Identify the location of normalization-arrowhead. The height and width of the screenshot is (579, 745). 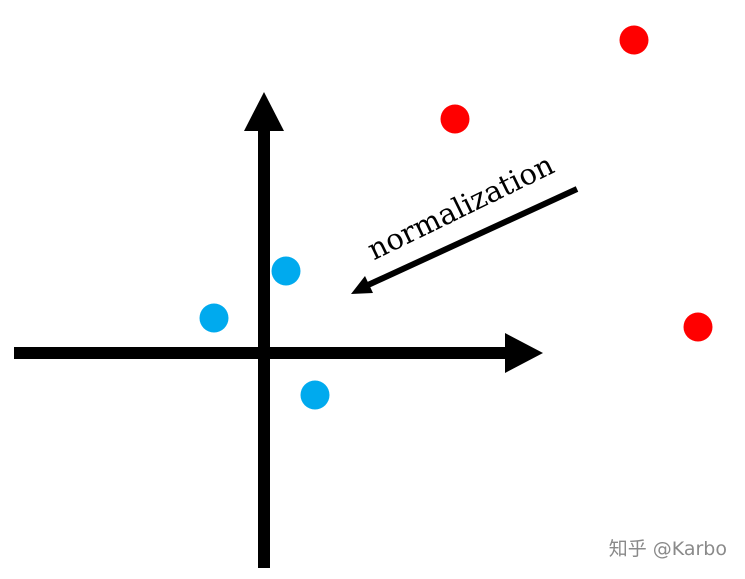
(362, 285).